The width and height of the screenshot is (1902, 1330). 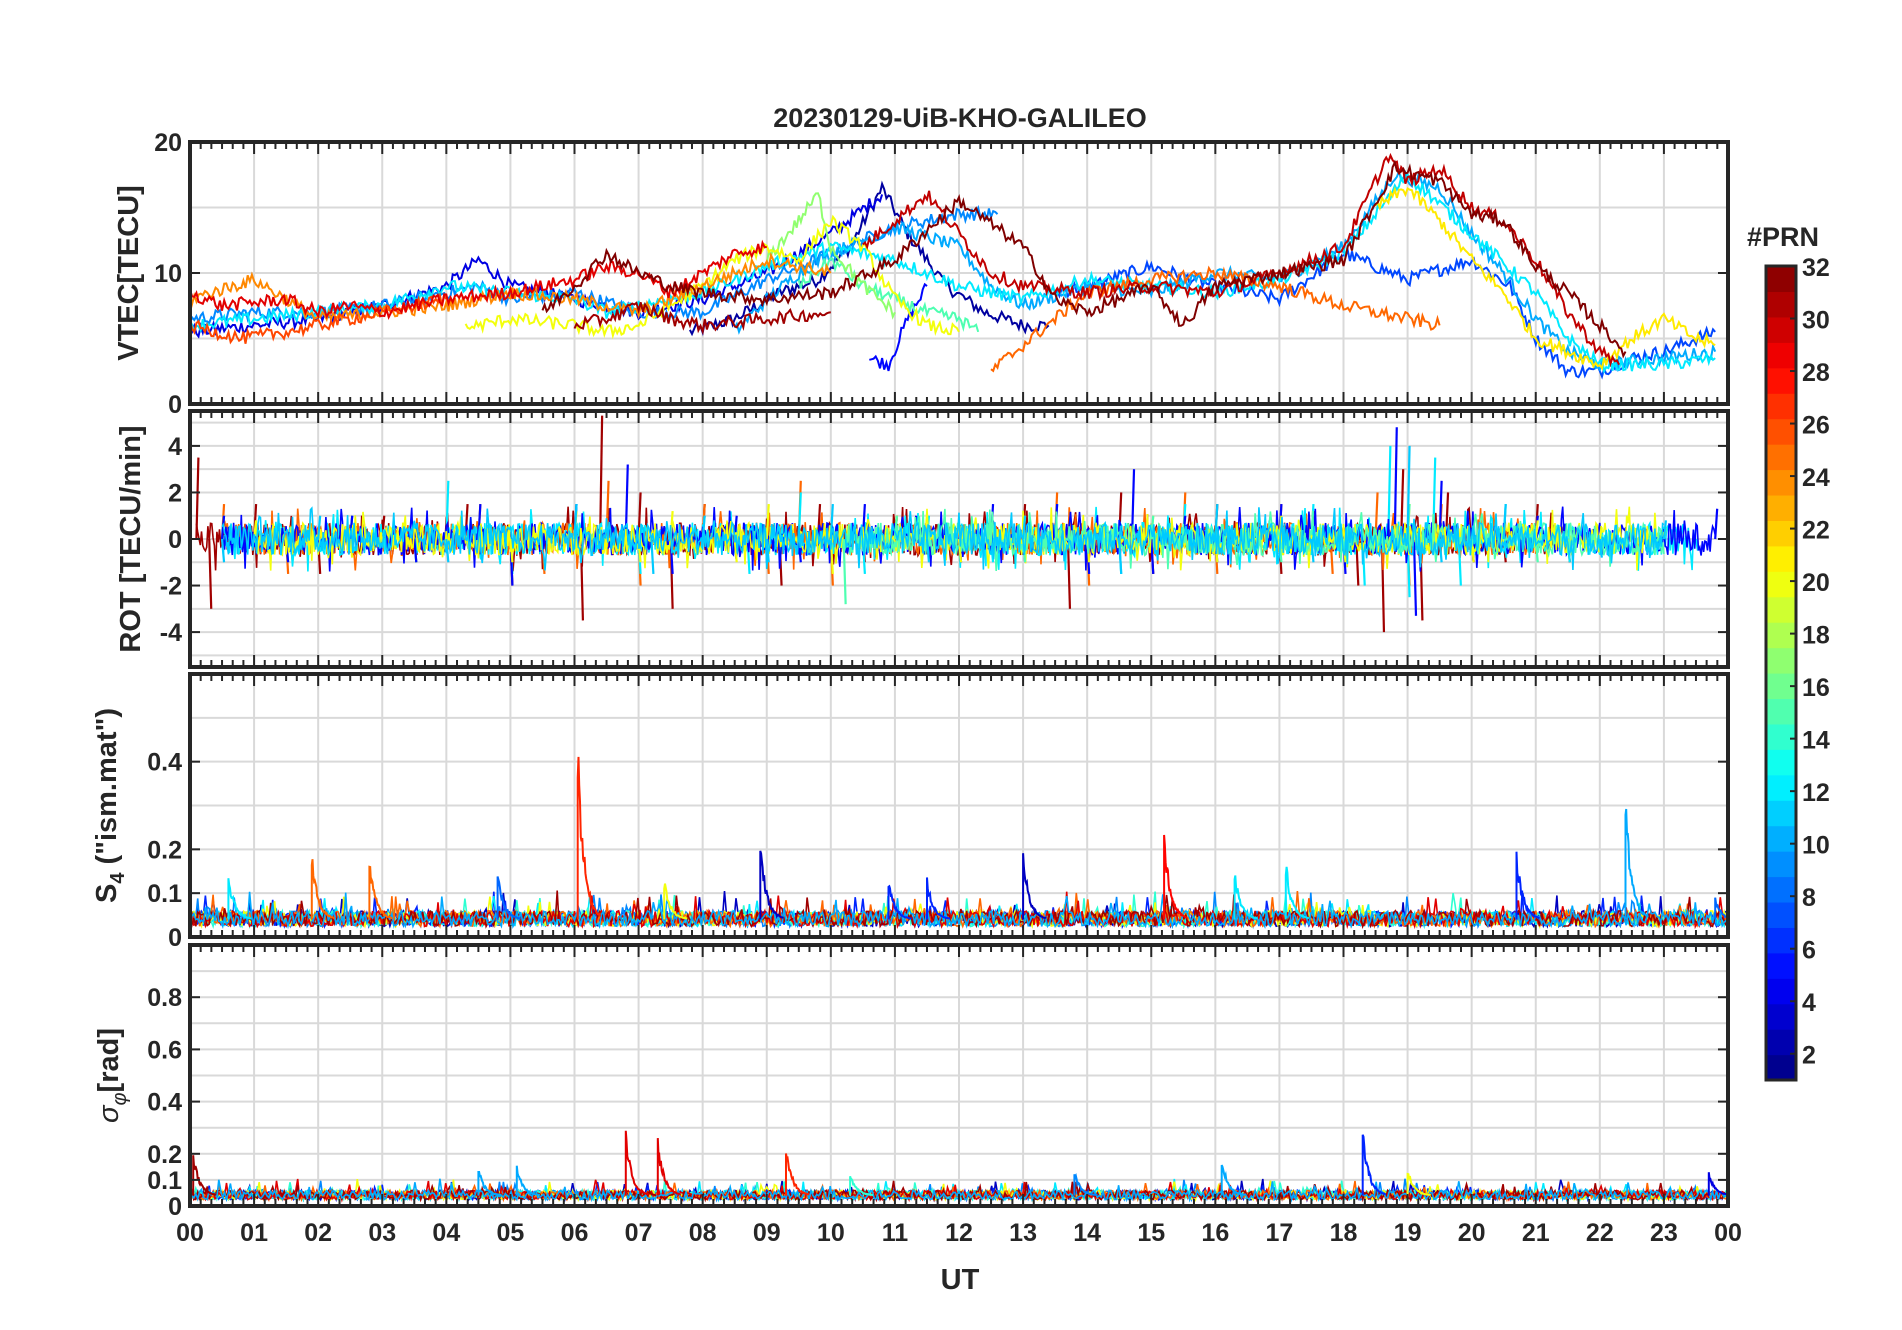 What do you see at coordinates (1215, 1233) in the screenshot?
I see `x-tick-label: 16` at bounding box center [1215, 1233].